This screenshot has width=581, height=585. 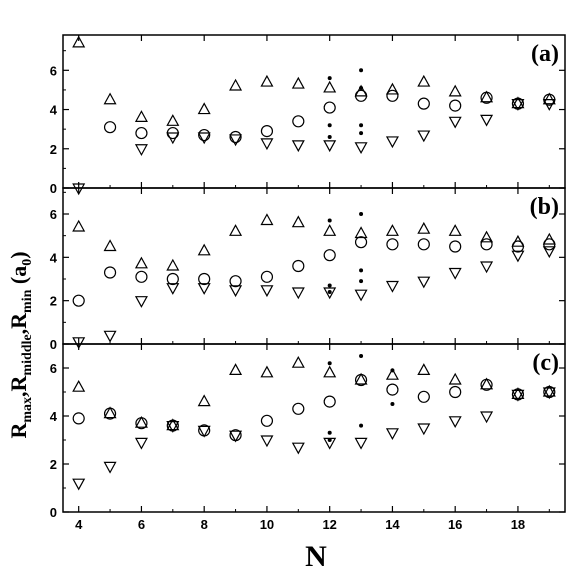 What do you see at coordinates (53, 464) in the screenshot?
I see `y-tick-label: 2` at bounding box center [53, 464].